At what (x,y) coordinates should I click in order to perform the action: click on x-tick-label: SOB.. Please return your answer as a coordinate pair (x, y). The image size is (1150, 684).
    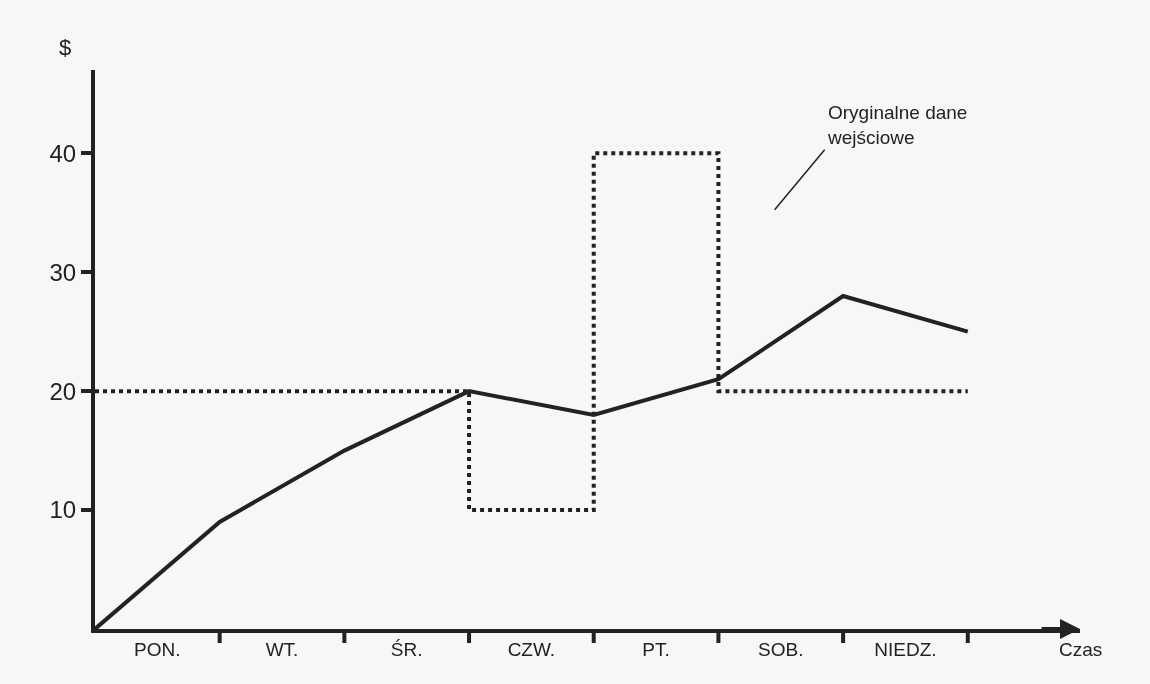
    Looking at the image, I should click on (781, 649).